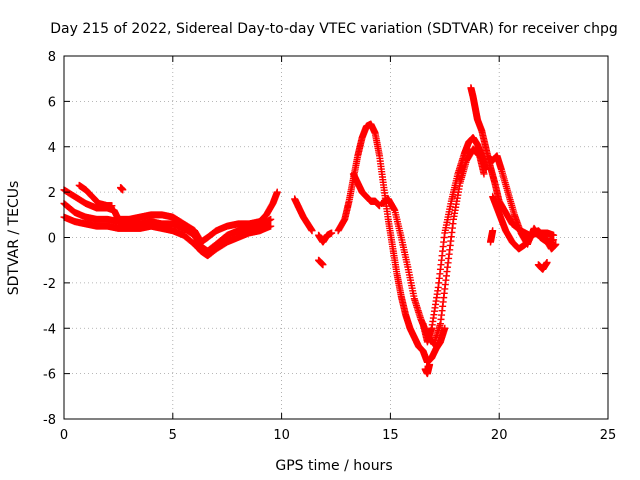 The image size is (640, 480). Describe the element at coordinates (49, 284) in the screenshot. I see `y-tick-label: -2` at that location.